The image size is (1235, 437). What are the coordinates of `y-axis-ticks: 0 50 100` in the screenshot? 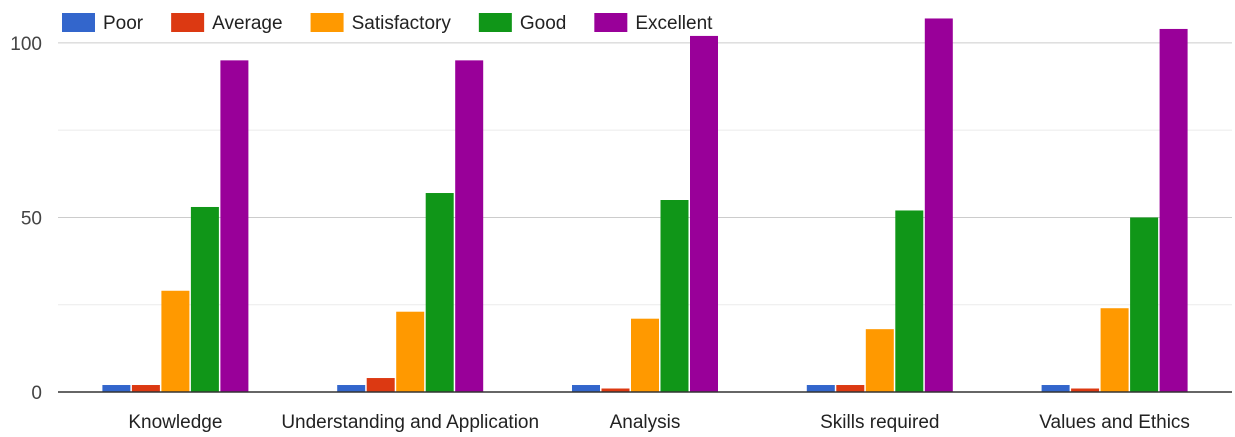 It's located at (26, 219).